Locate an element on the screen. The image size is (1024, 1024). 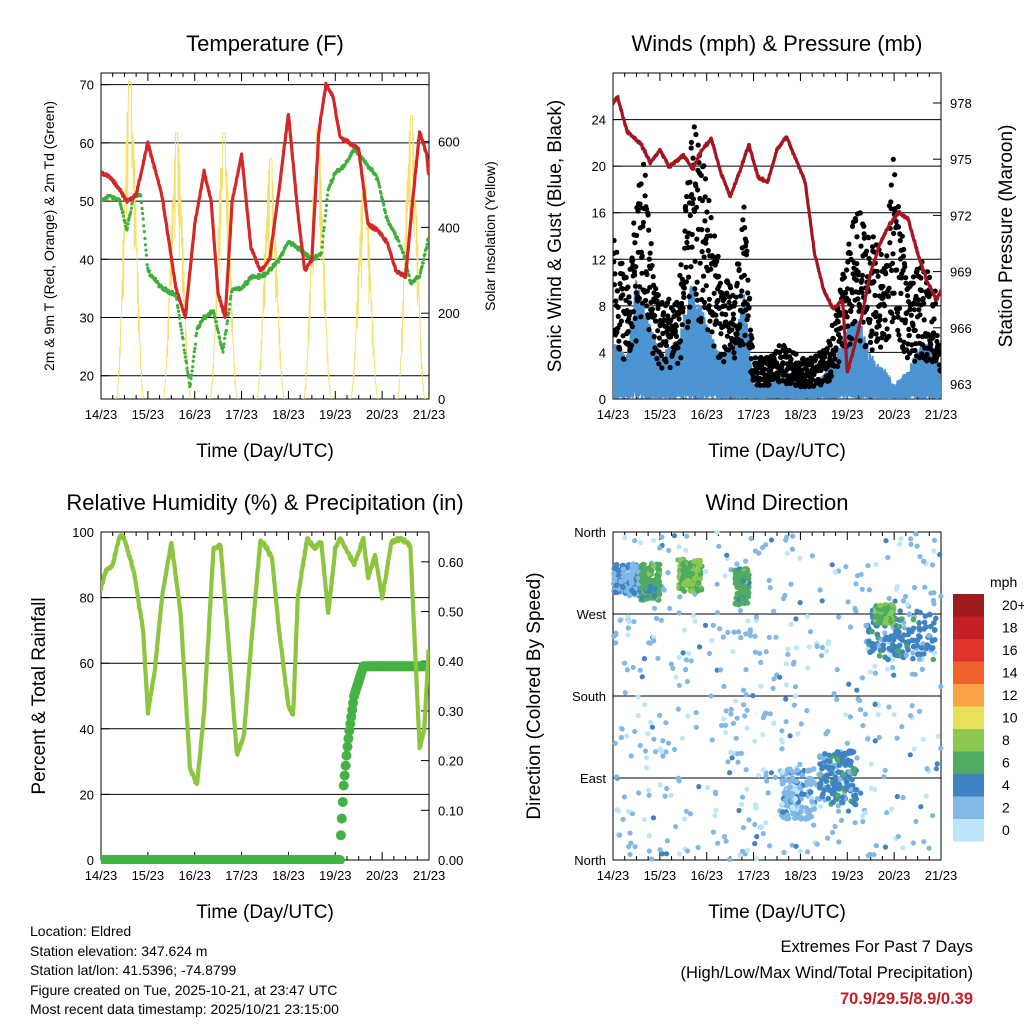
y2-tick-label: 966 is located at coordinates (961, 328).